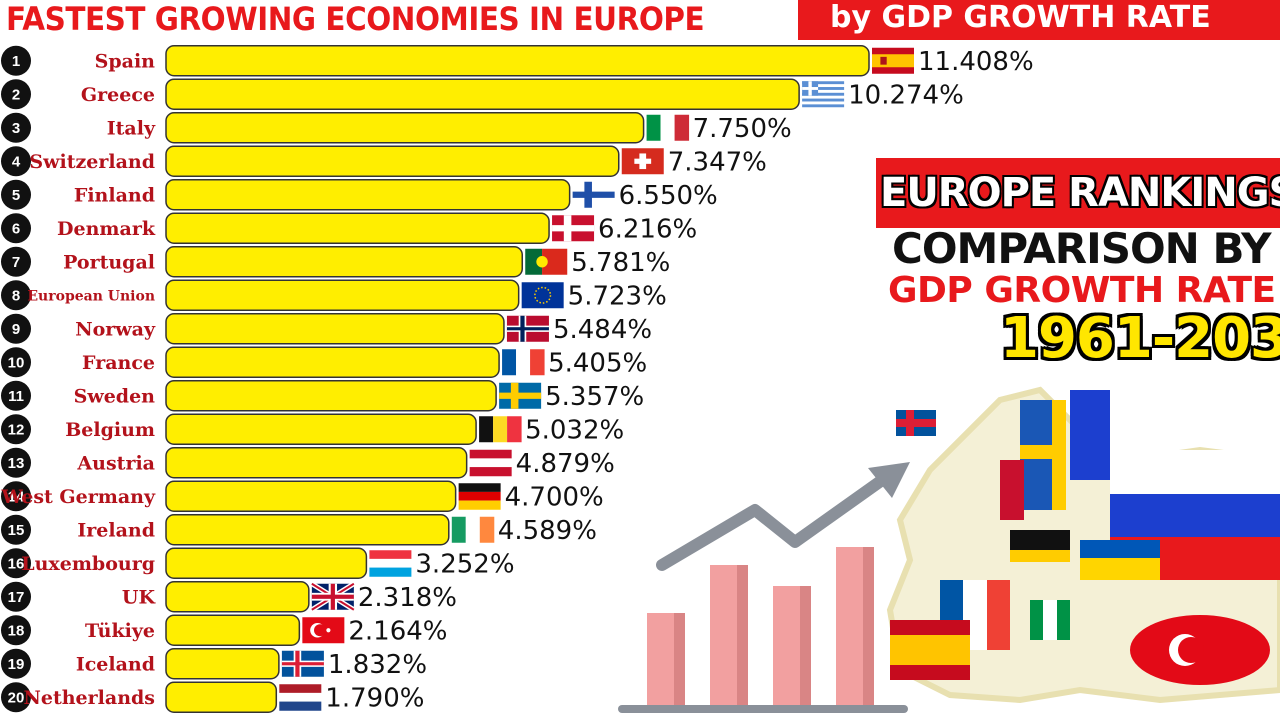 This screenshot has width=1280, height=720. I want to click on austria-flag-icon, so click(490, 463).